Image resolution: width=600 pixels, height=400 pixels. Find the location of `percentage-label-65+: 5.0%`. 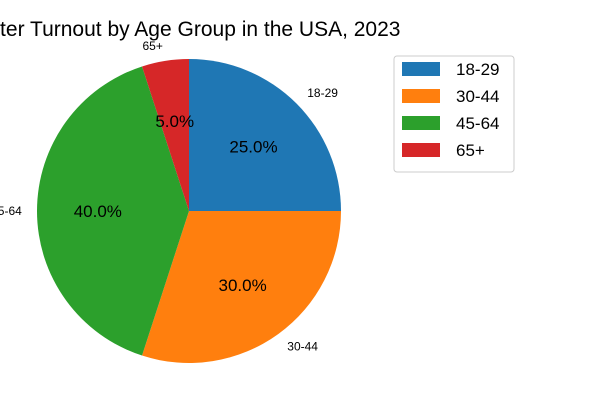

percentage-label-65+: 5.0% is located at coordinates (174, 121).